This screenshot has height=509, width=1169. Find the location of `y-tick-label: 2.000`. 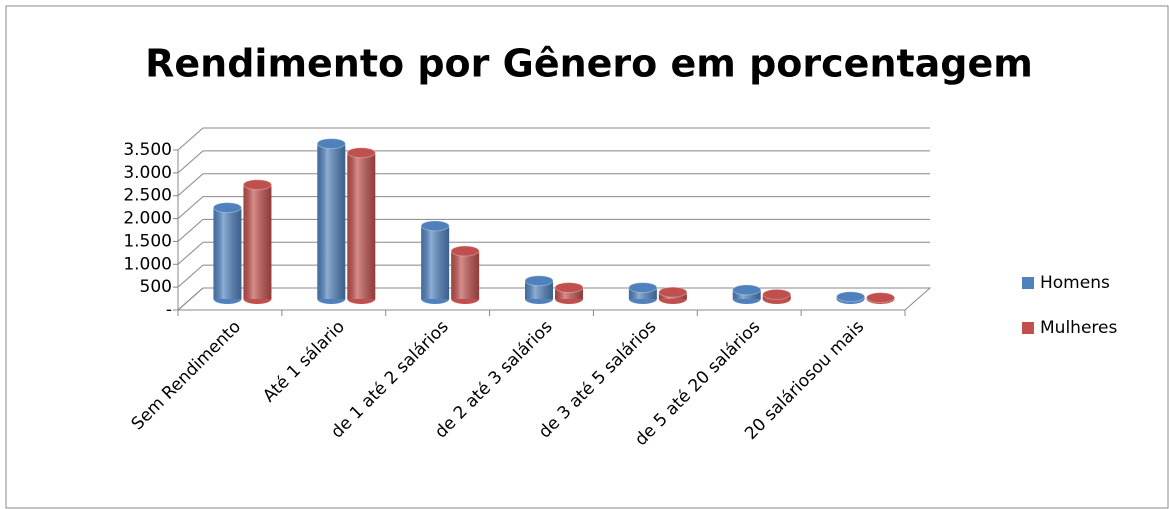

y-tick-label: 2.000 is located at coordinates (147, 219).